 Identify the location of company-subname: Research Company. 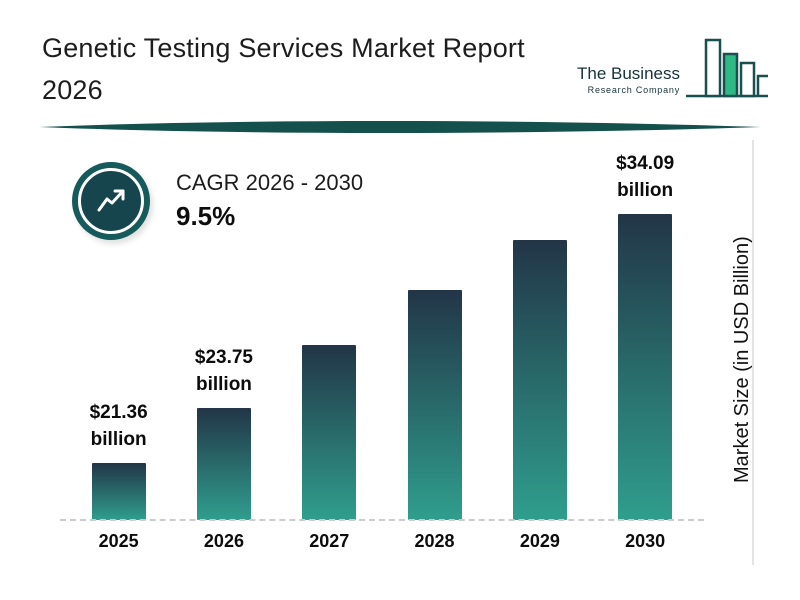
(633, 90).